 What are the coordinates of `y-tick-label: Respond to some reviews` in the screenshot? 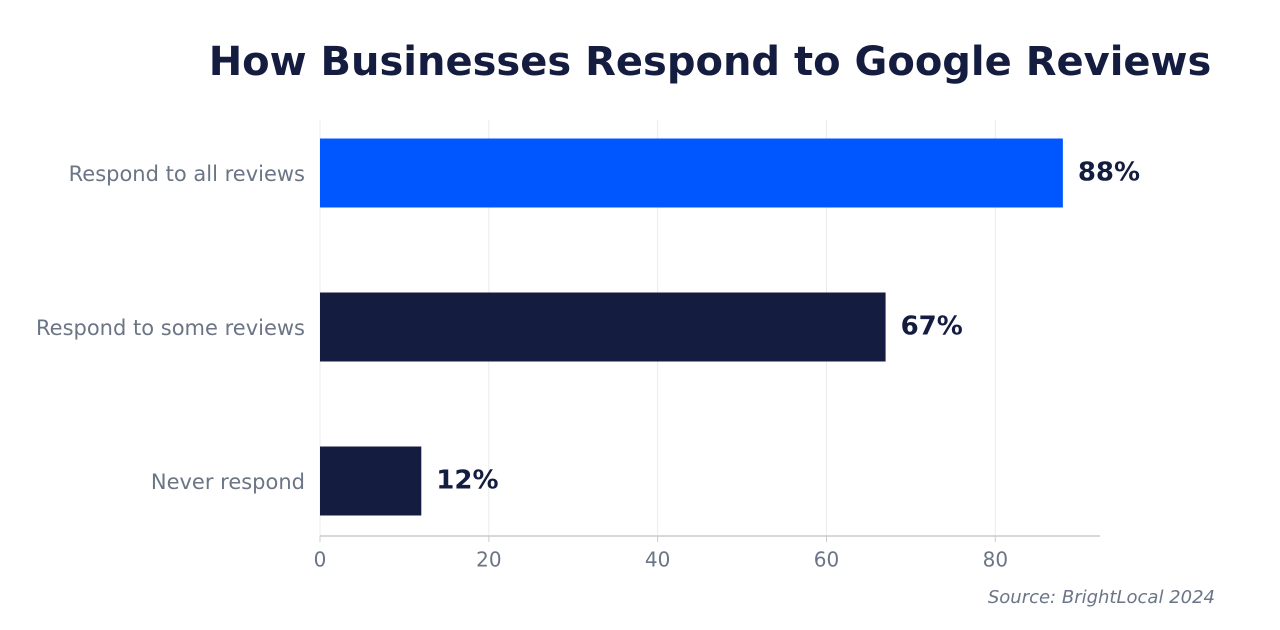 It's located at (170, 328).